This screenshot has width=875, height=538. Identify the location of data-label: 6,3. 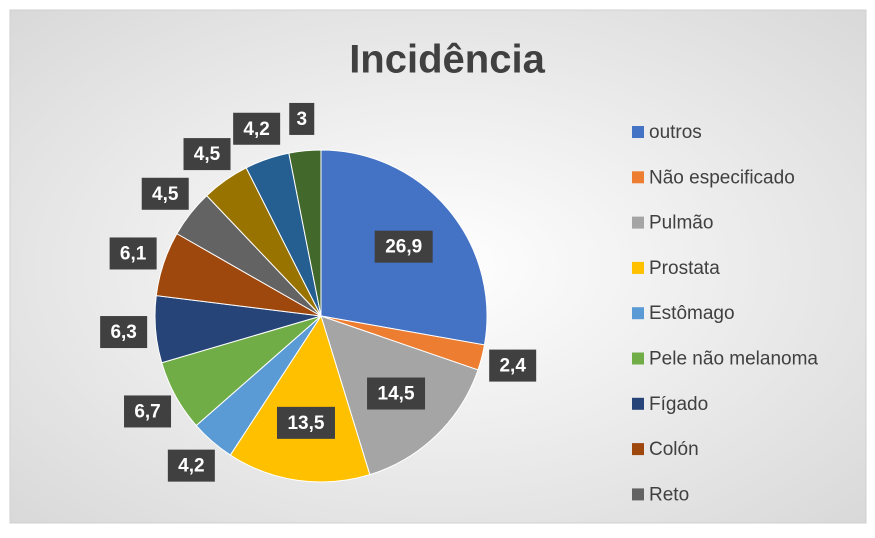
(123, 332).